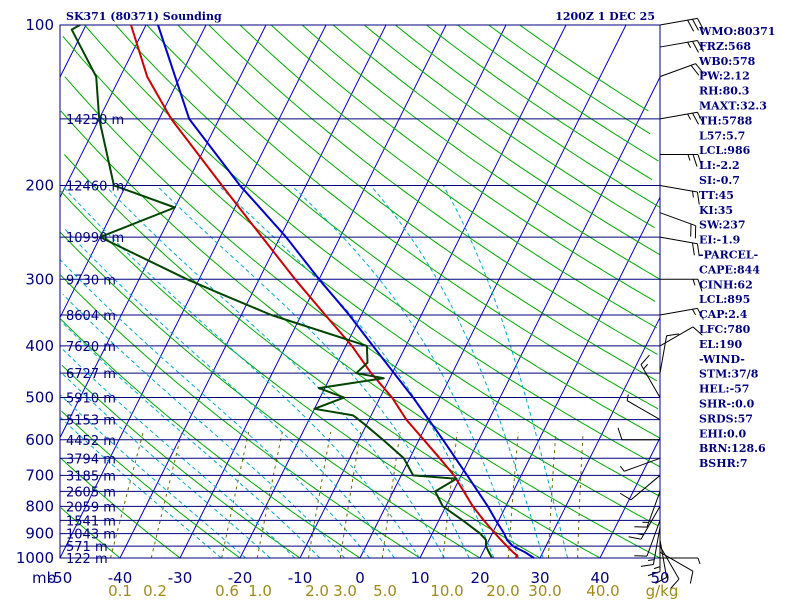 This screenshot has width=800, height=604. What do you see at coordinates (727, 61) in the screenshot?
I see `index-item: WB0:578` at bounding box center [727, 61].